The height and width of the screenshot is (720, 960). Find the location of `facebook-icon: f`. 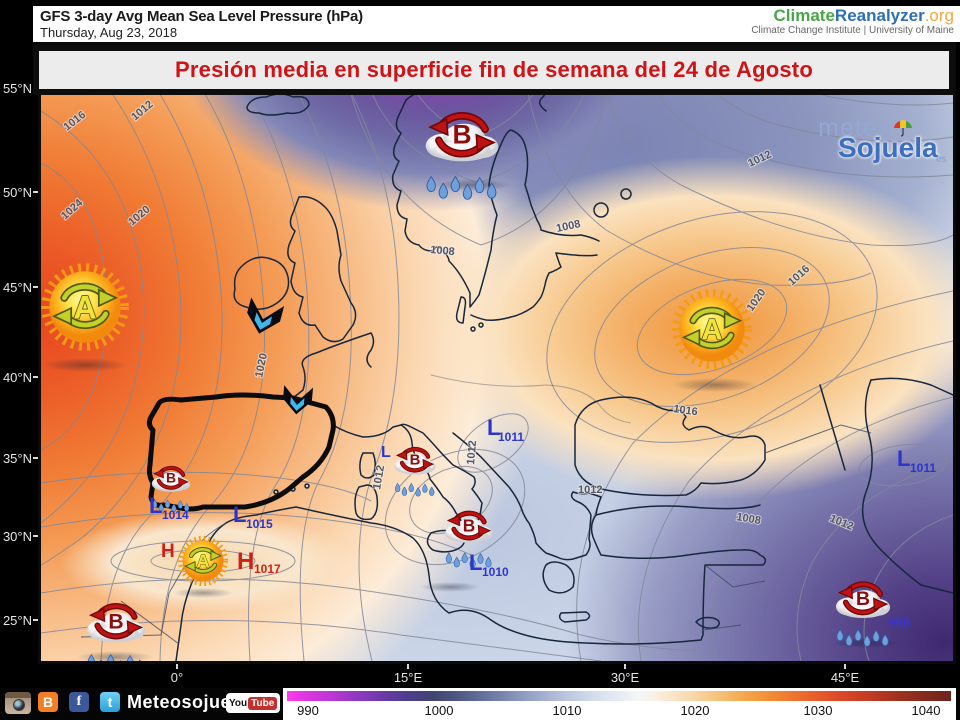

facebook-icon: f is located at coordinates (79, 702).